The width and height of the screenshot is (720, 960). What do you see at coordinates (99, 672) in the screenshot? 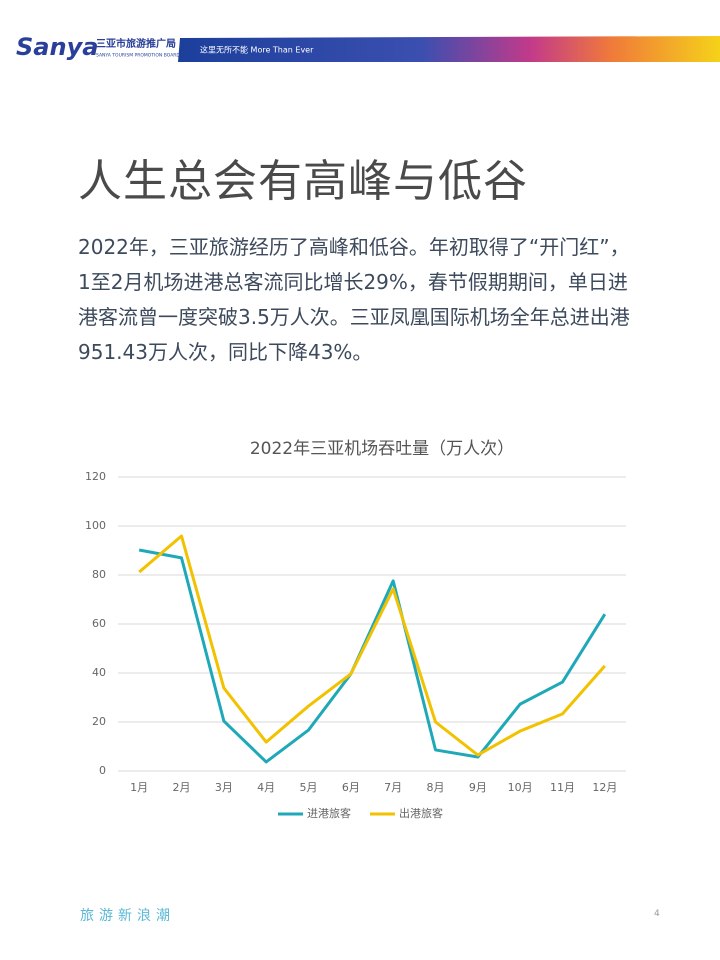
I see `y-tick-label: 40` at bounding box center [99, 672].